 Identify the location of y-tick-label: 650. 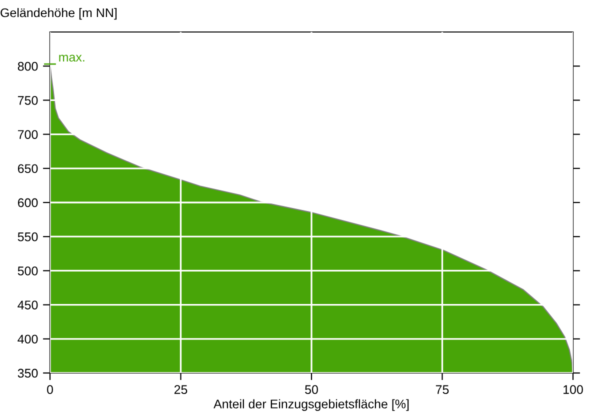
(28, 169).